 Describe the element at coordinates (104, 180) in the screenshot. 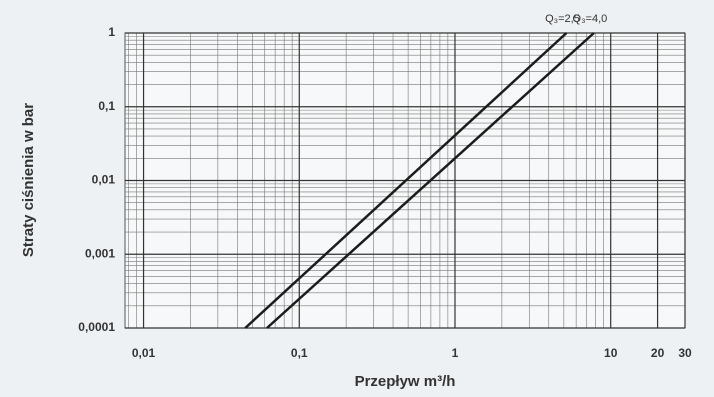

I see `y-tick-label: 0,01` at that location.